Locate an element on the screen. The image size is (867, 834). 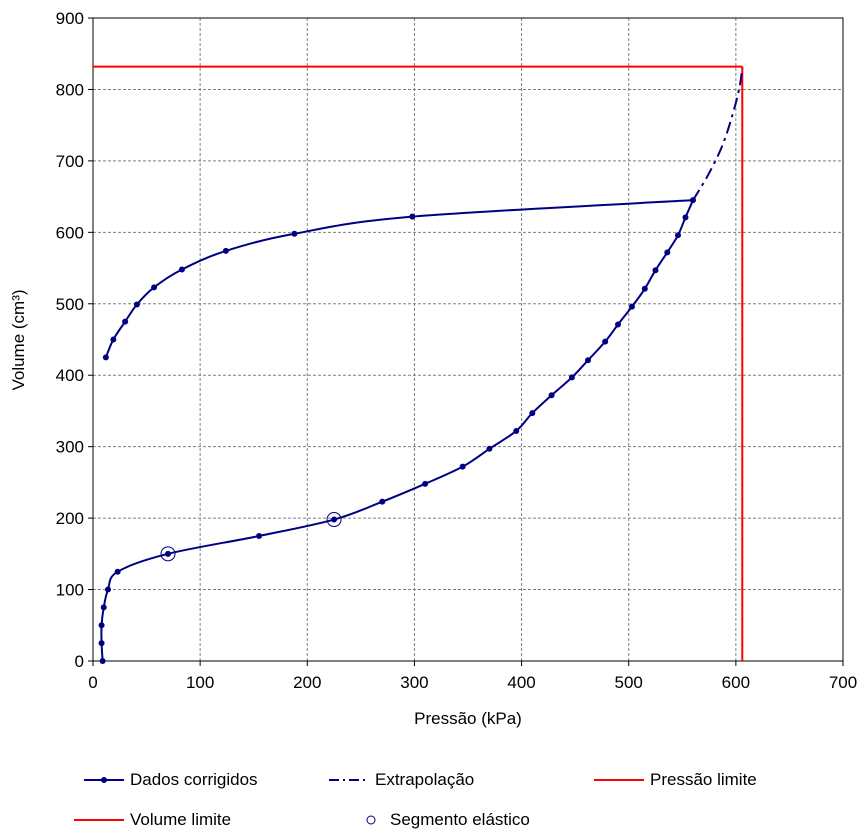
x-tick-label: 100 is located at coordinates (200, 682).